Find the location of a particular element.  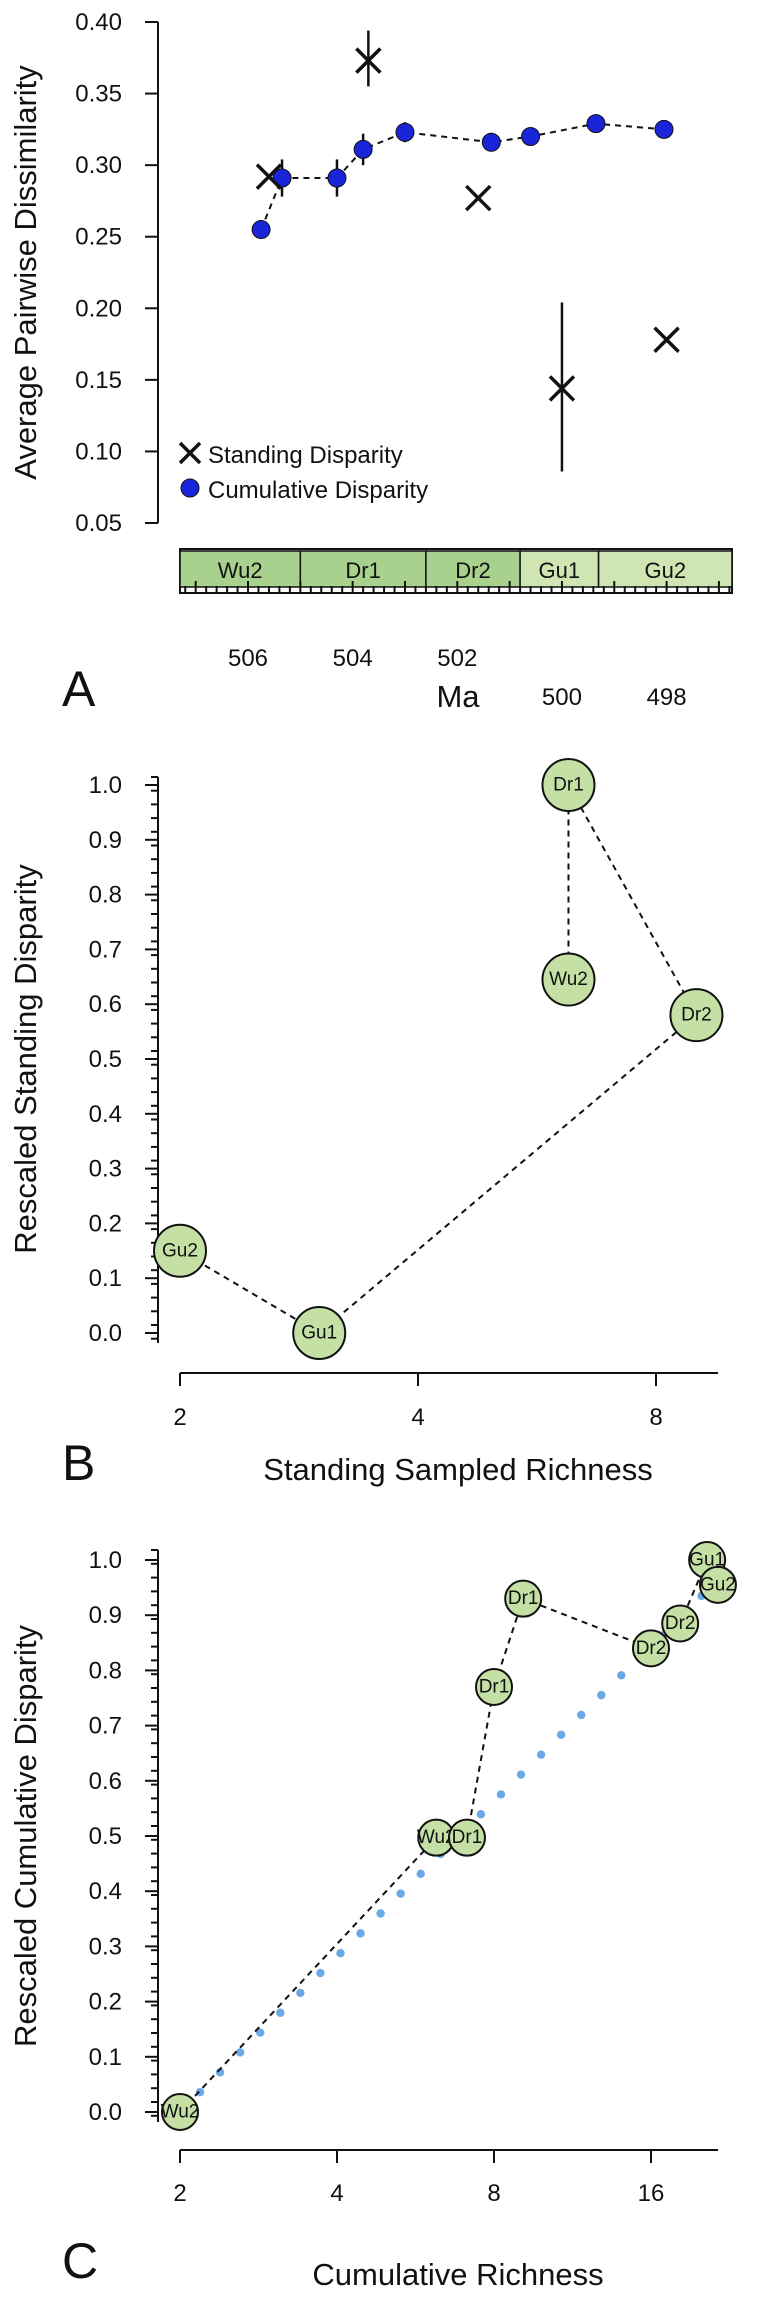

time-tick-label: 502 is located at coordinates (457, 658).